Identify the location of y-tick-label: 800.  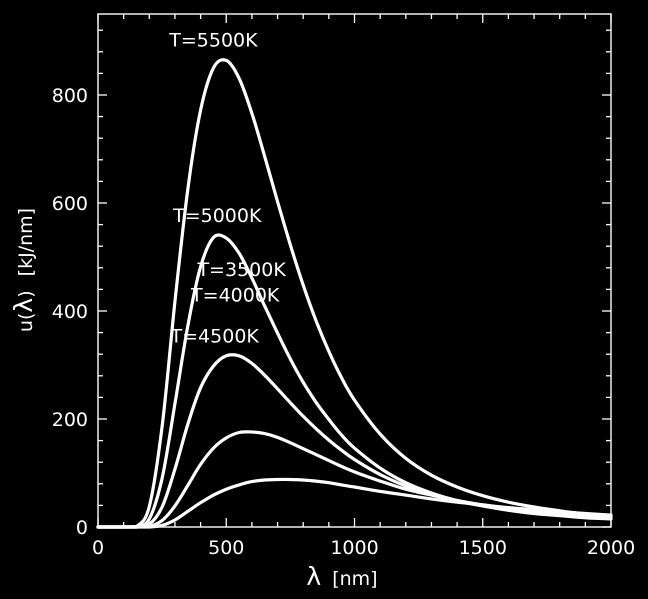
(70, 96).